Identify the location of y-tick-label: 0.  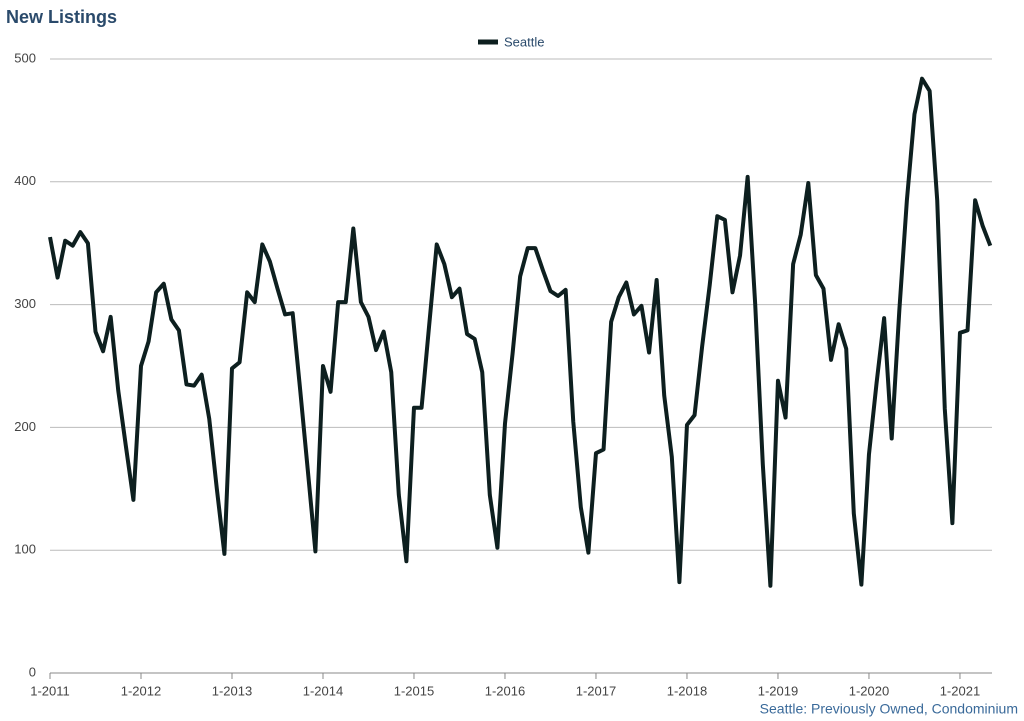
(32, 671).